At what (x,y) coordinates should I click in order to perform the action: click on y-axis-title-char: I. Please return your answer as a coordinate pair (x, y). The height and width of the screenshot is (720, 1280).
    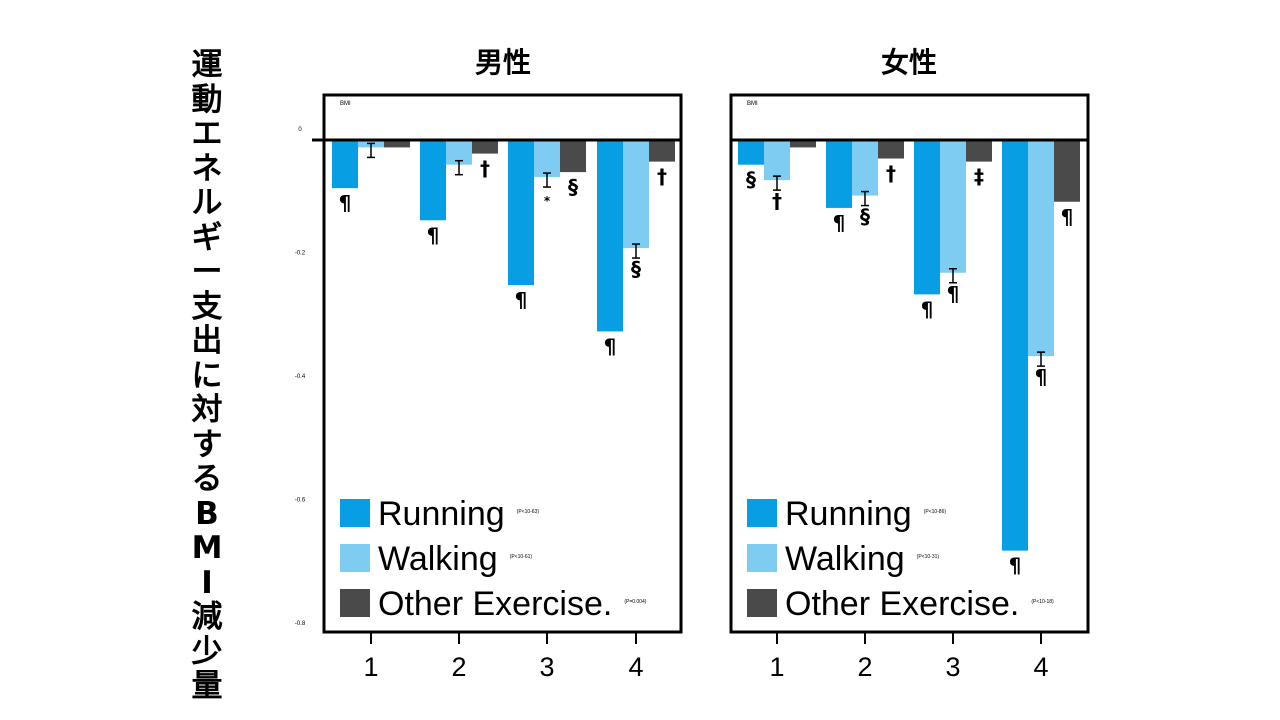
    Looking at the image, I should click on (207, 582).